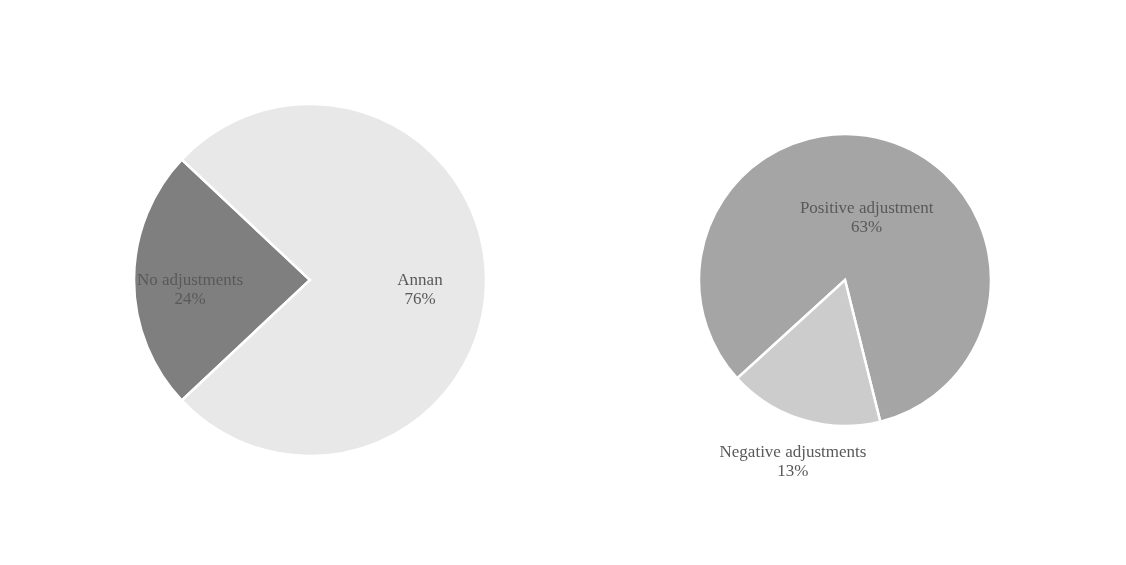 The height and width of the screenshot is (565, 1126). What do you see at coordinates (793, 471) in the screenshot?
I see `data-label: 13%` at bounding box center [793, 471].